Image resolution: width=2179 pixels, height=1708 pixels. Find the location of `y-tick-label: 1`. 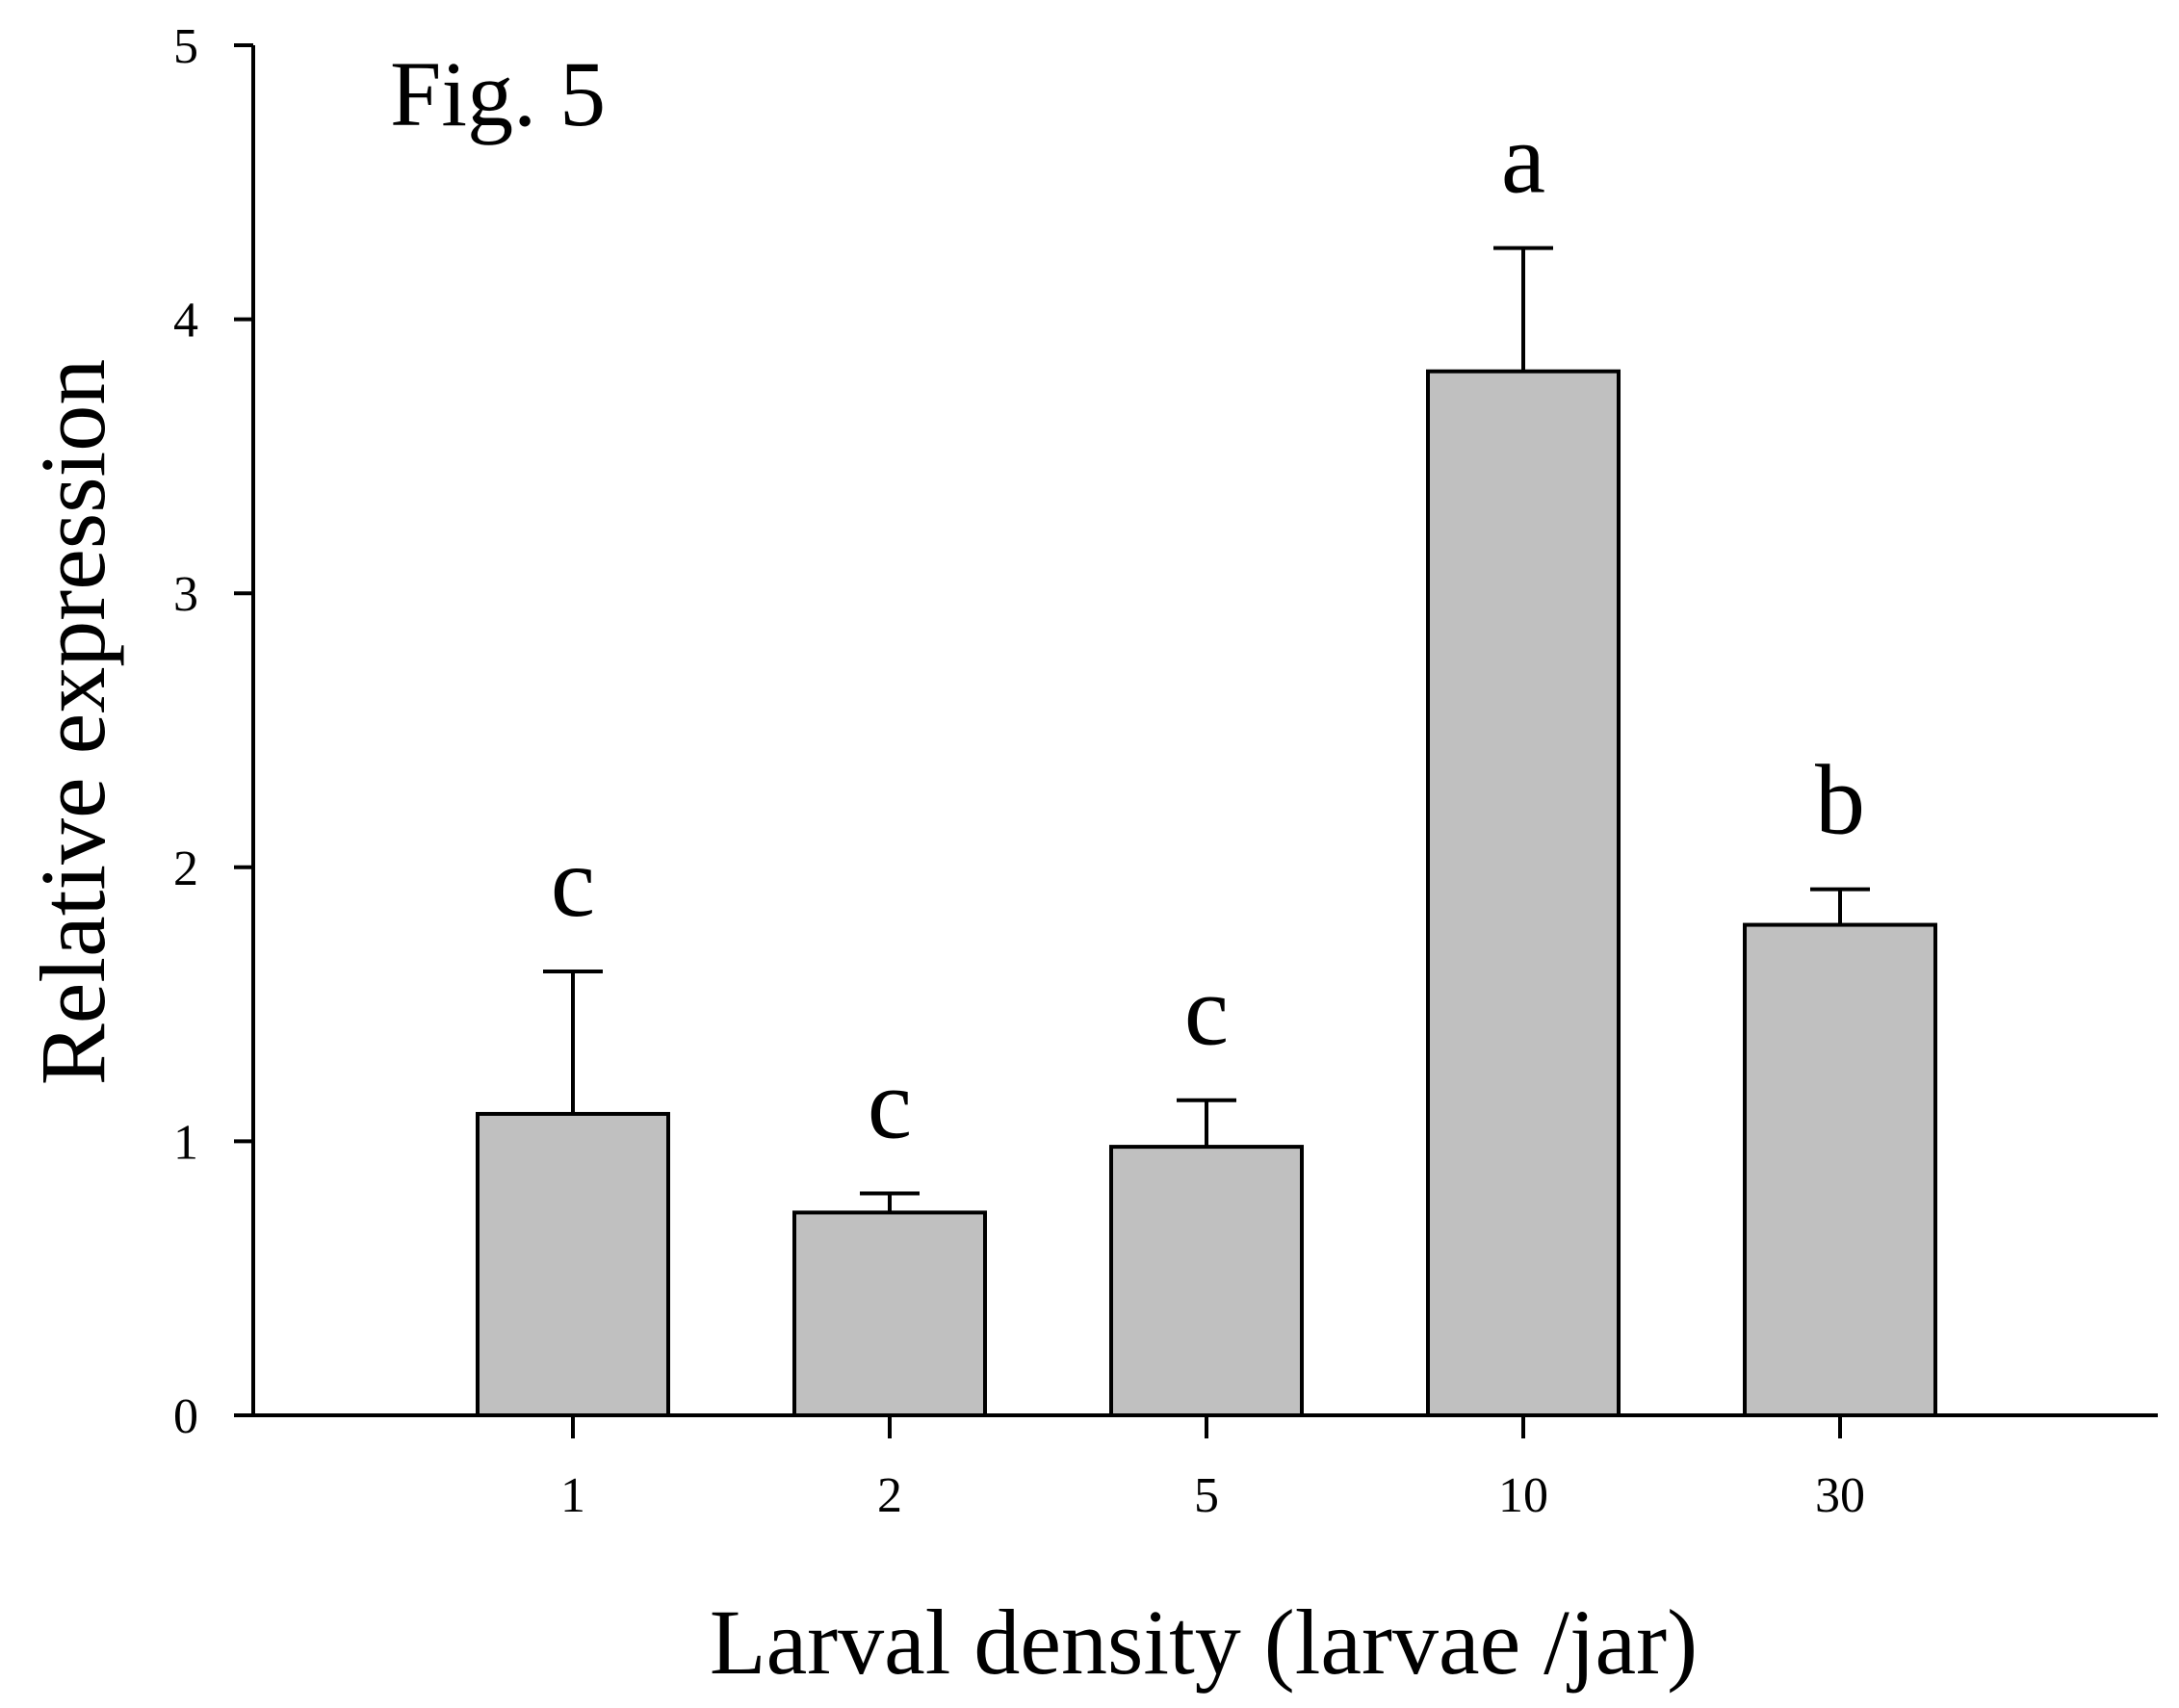

y-tick-label: 1 is located at coordinates (185, 1142).